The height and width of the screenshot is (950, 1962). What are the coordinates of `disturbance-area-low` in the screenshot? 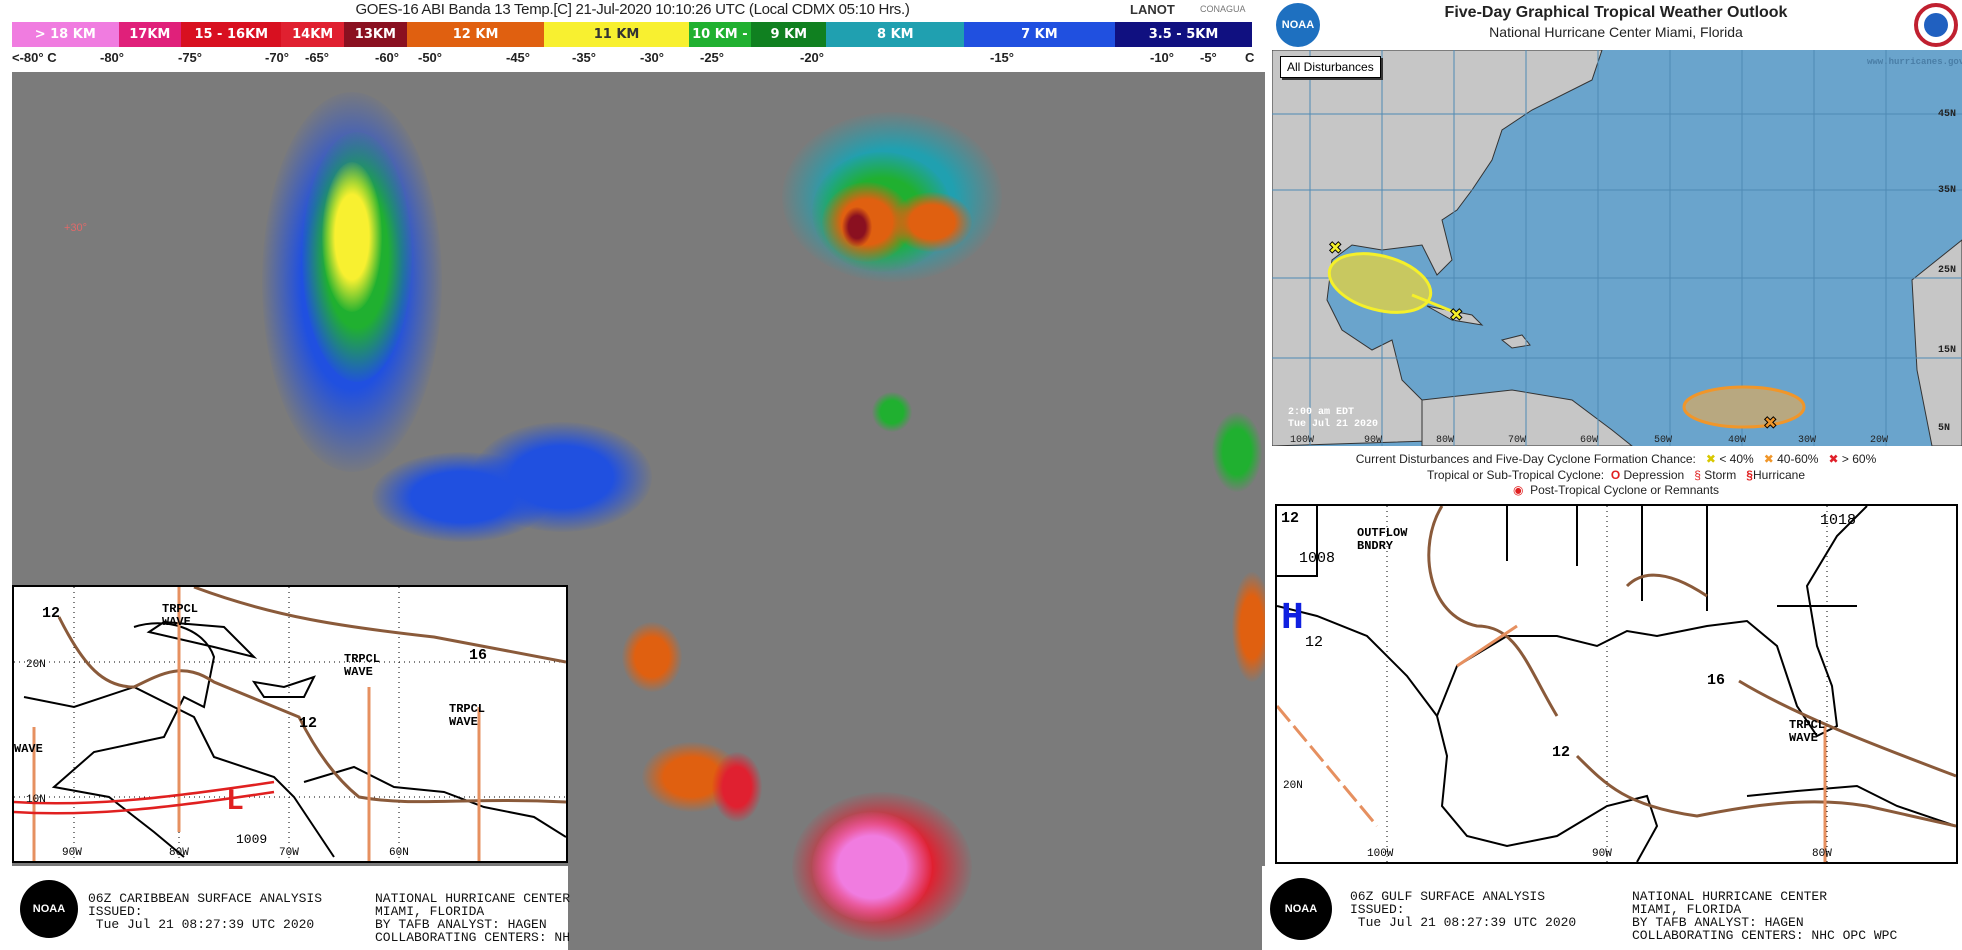 It's located at (1380, 283).